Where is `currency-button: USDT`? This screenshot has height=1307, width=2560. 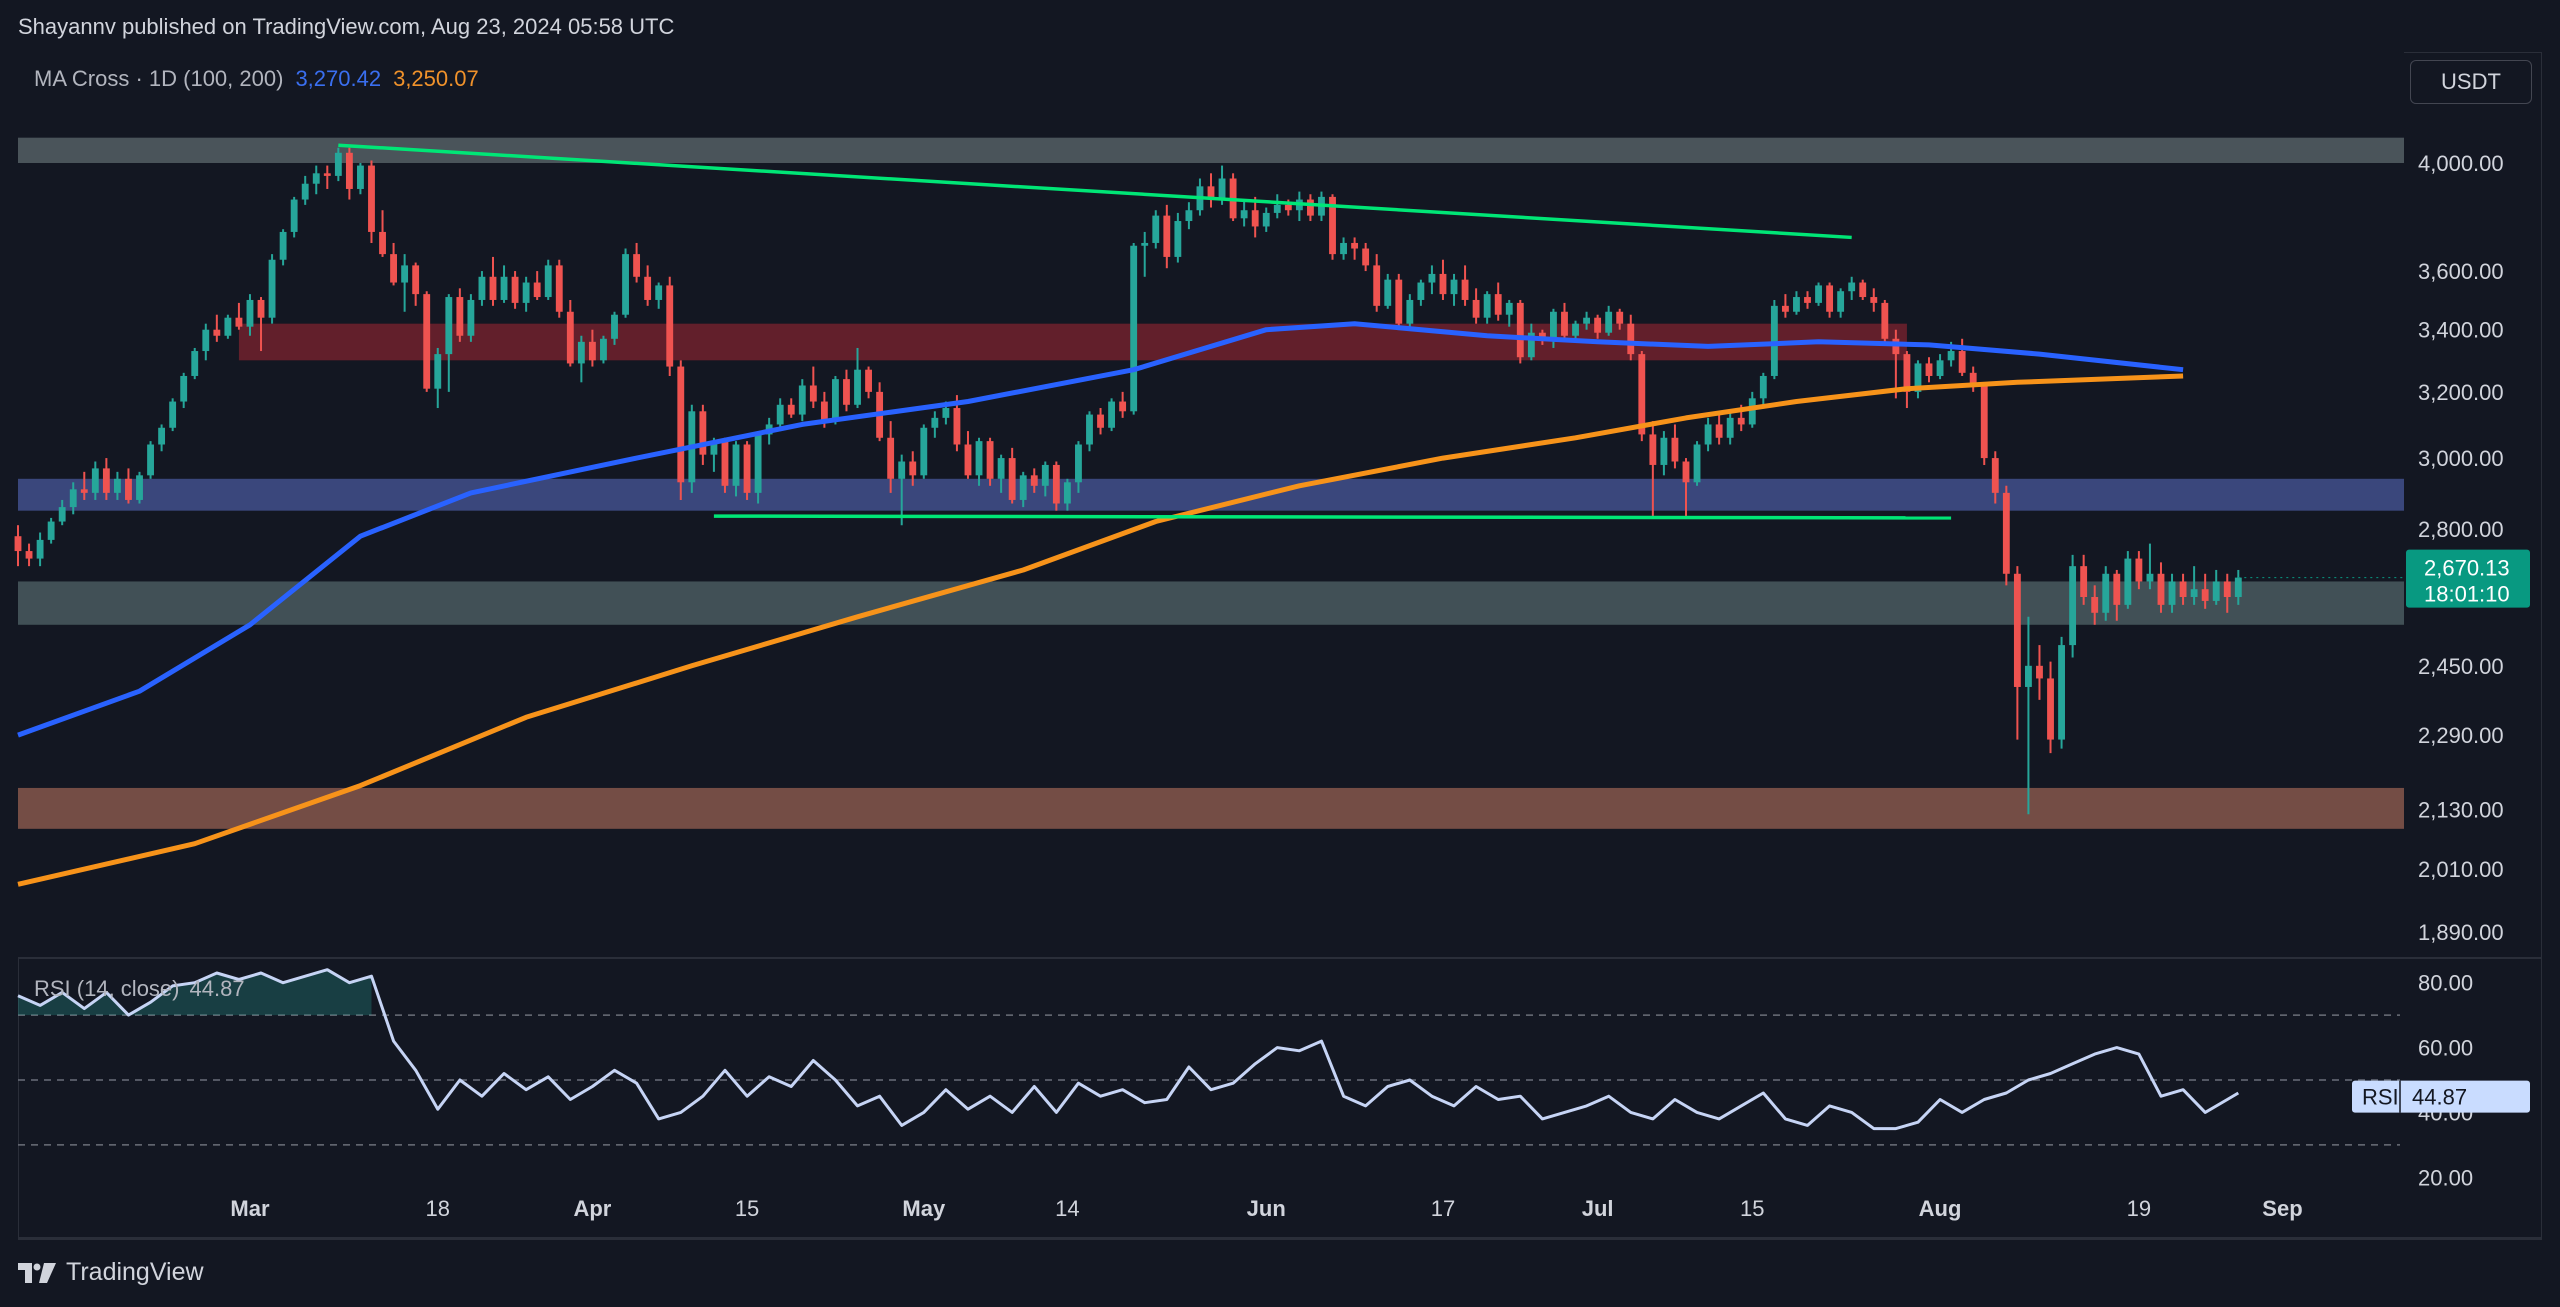 currency-button: USDT is located at coordinates (2471, 82).